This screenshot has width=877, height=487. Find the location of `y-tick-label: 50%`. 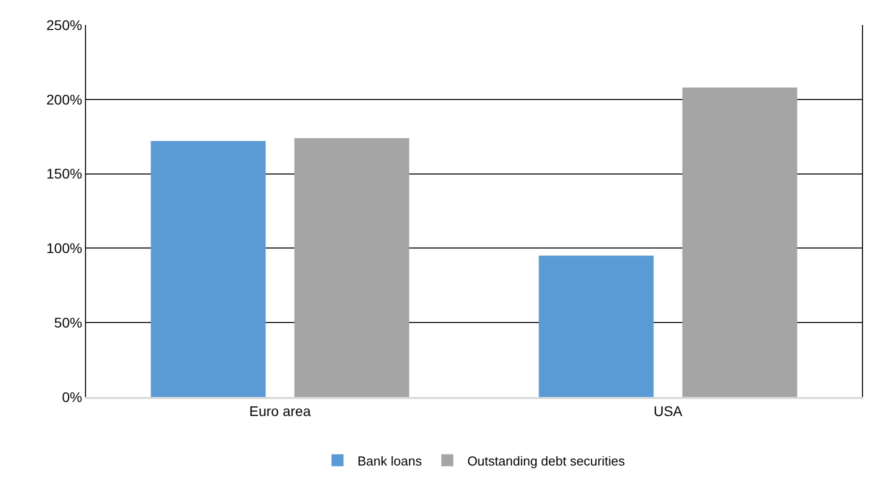

y-tick-label: 50% is located at coordinates (68, 322).